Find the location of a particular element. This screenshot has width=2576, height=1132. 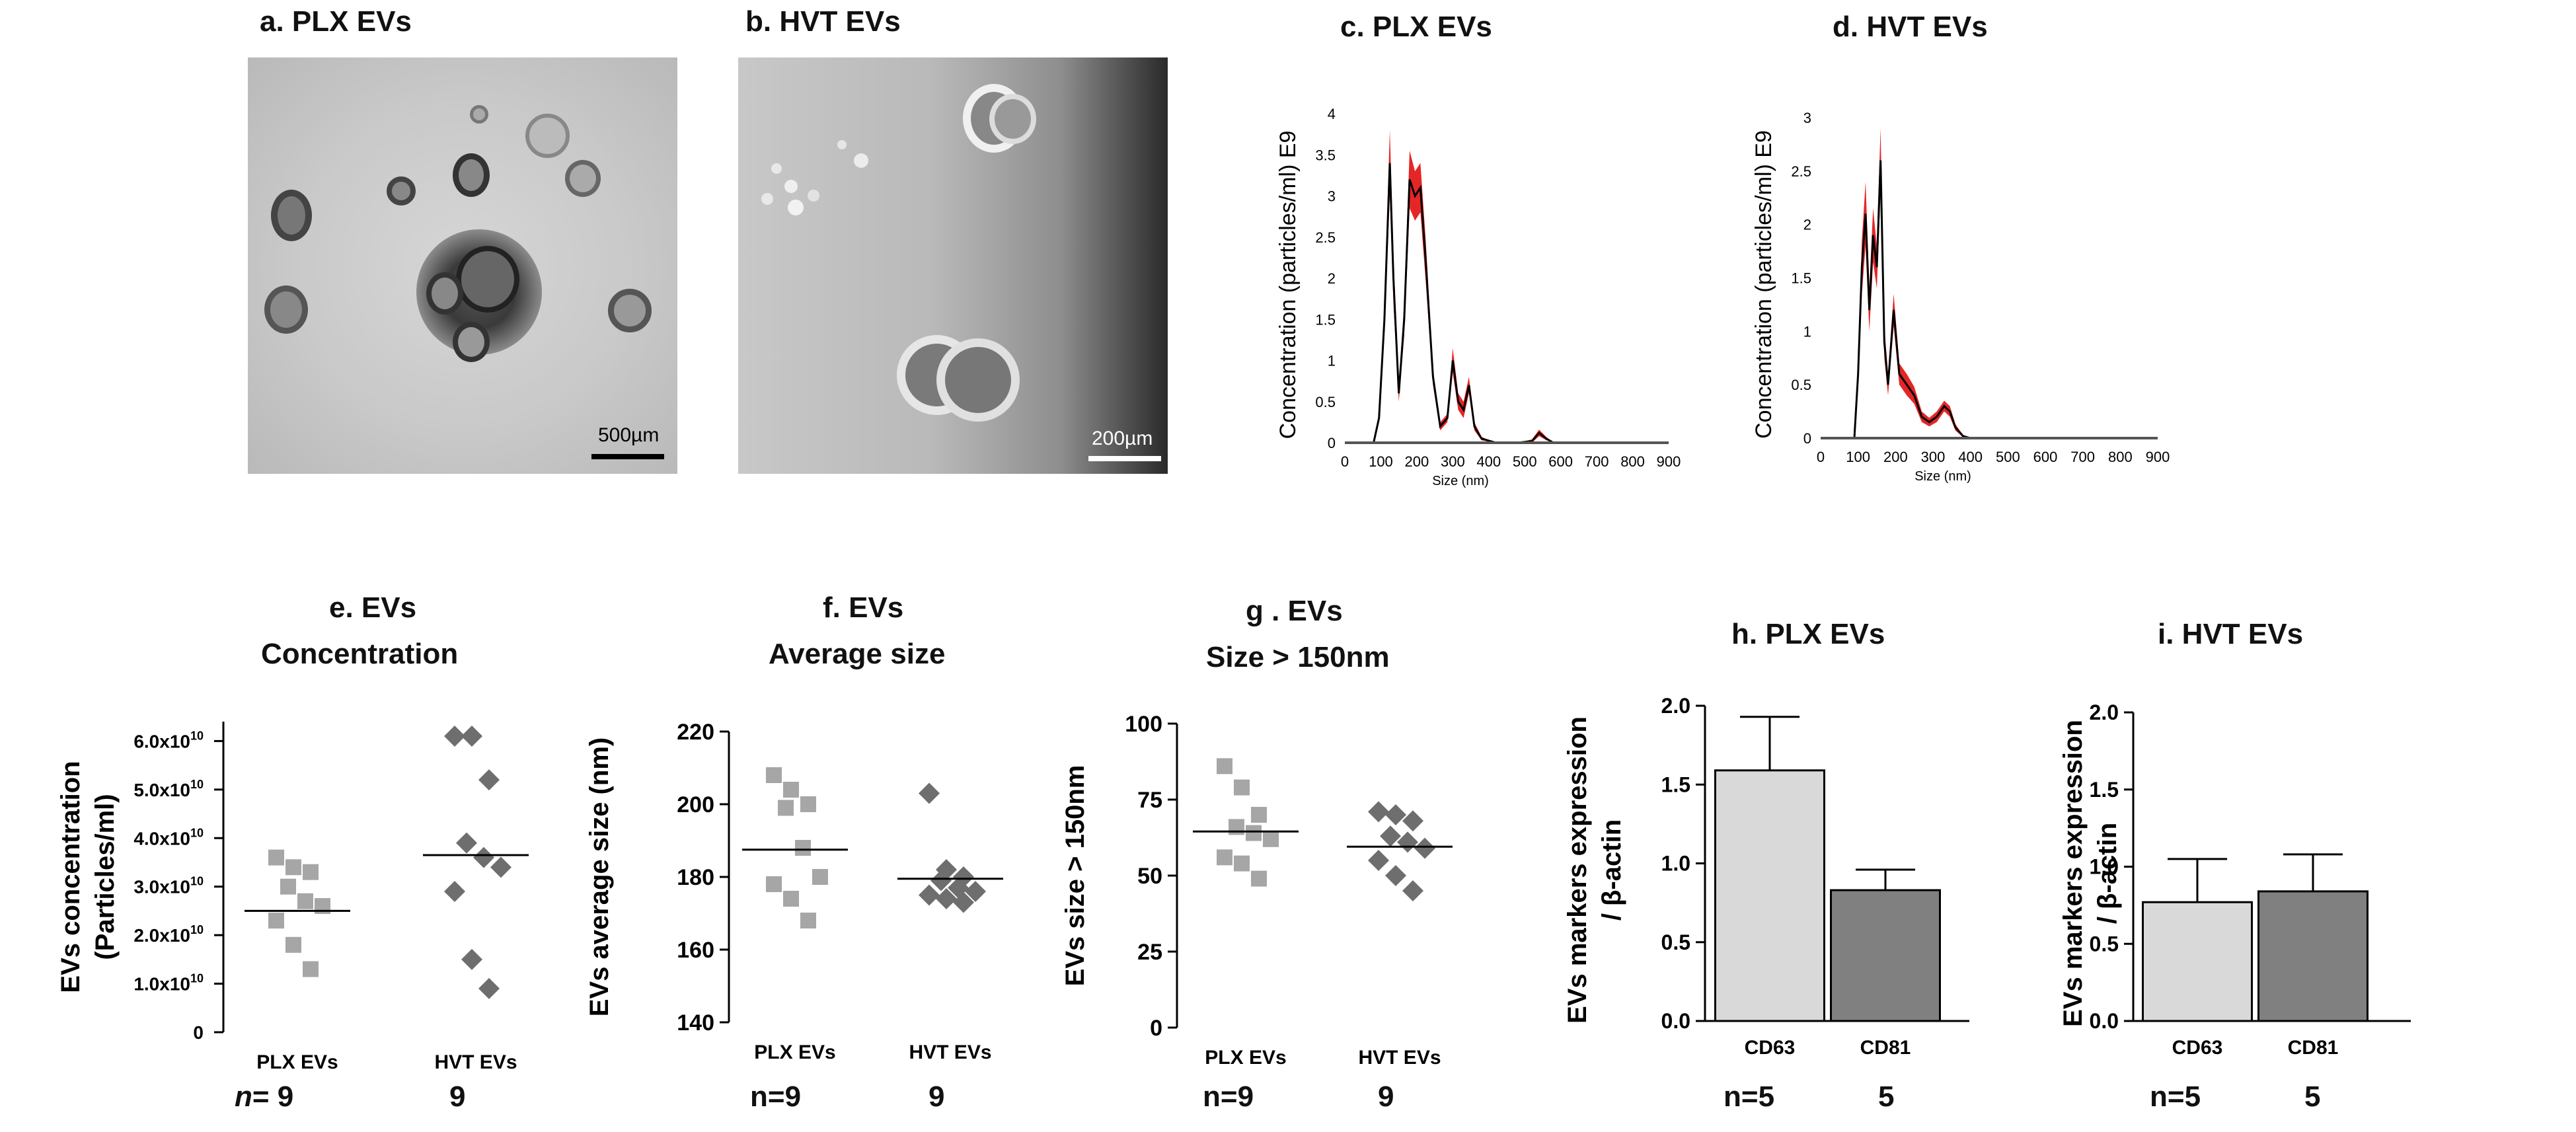

x-tick-label: 200 is located at coordinates (1417, 462).